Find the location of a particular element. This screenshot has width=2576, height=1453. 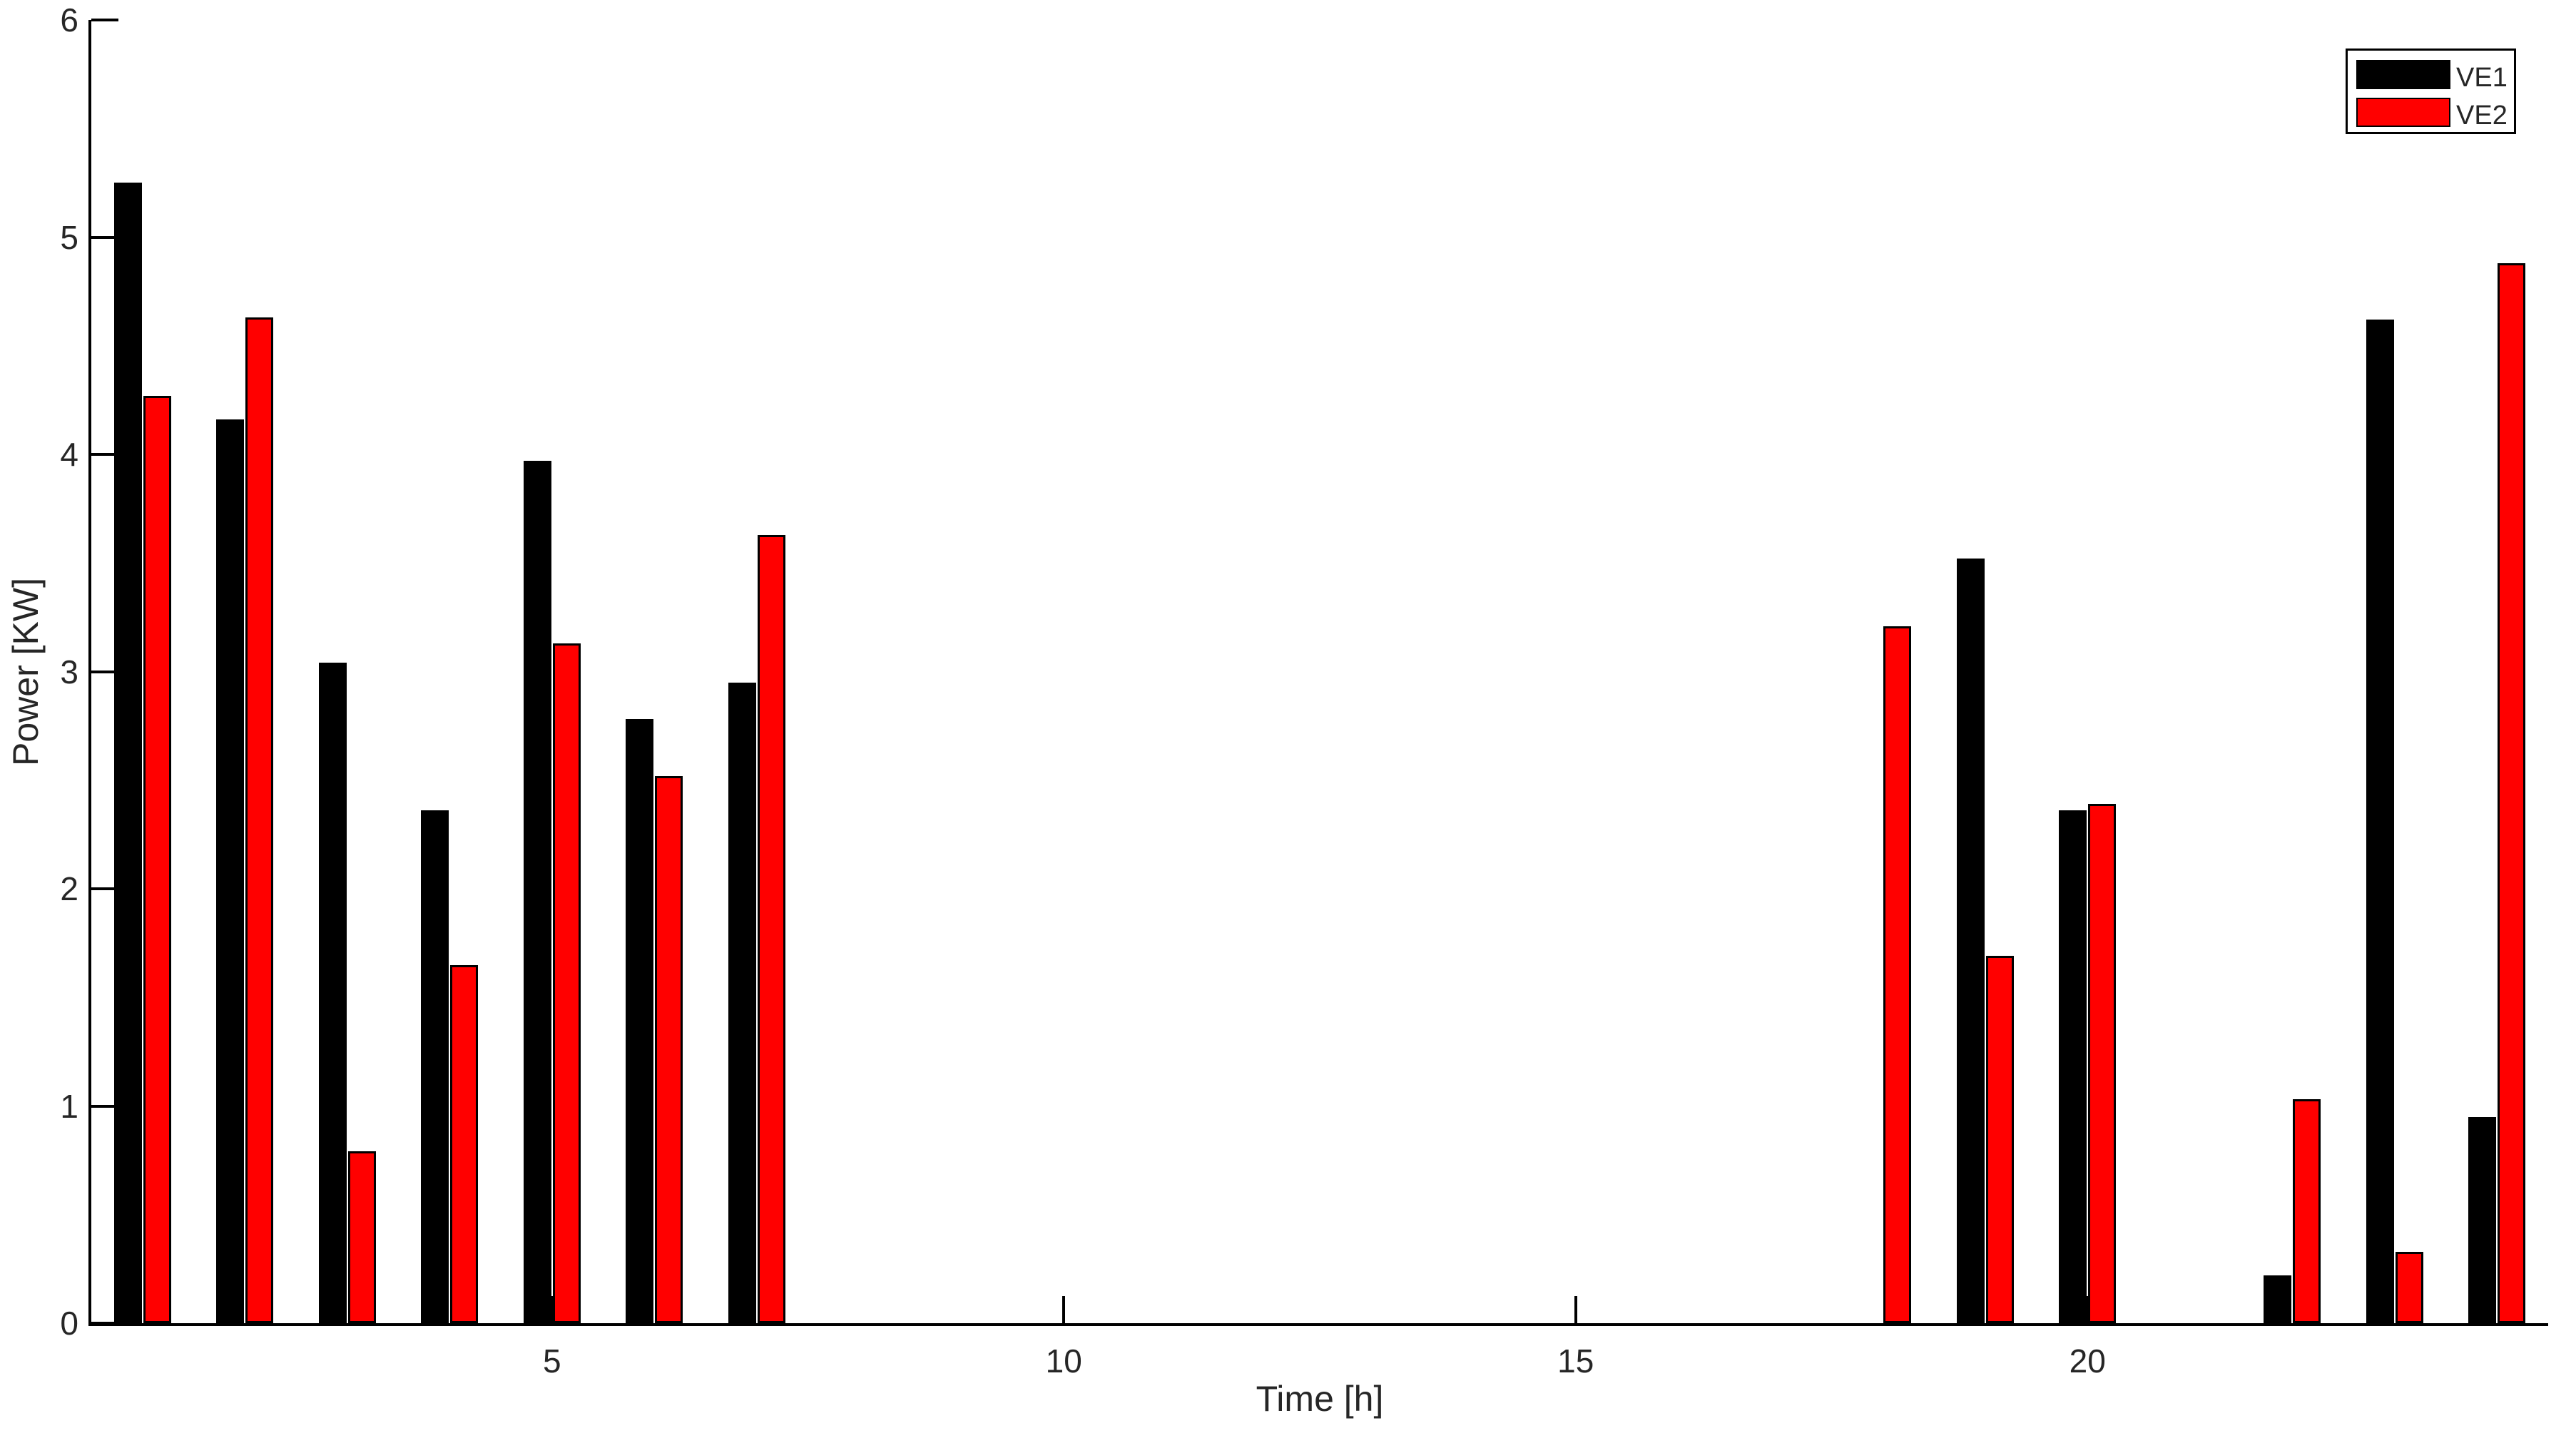

bar-ve1-h7 is located at coordinates (742, 1002).